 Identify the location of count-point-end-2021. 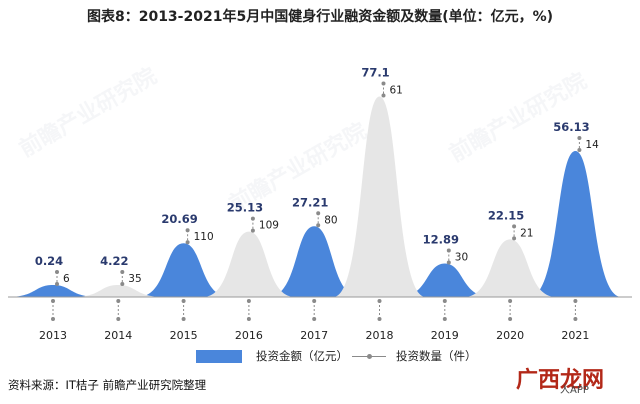
(579, 150).